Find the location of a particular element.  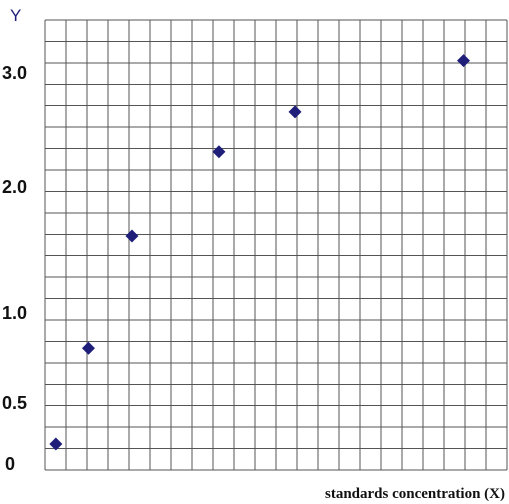

y-tick-label-2: 2.0 is located at coordinates (14, 187).